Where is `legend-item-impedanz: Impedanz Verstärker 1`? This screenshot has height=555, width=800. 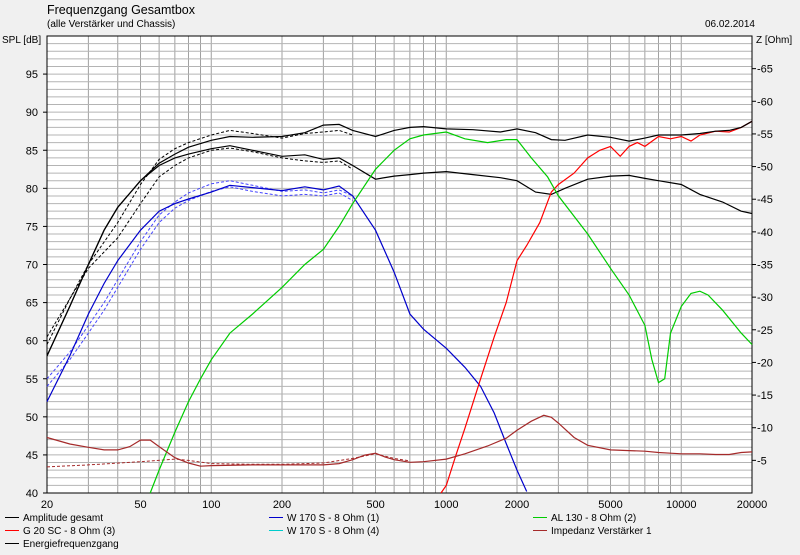
legend-item-impedanz: Impedanz Verstärker 1 is located at coordinates (592, 532).